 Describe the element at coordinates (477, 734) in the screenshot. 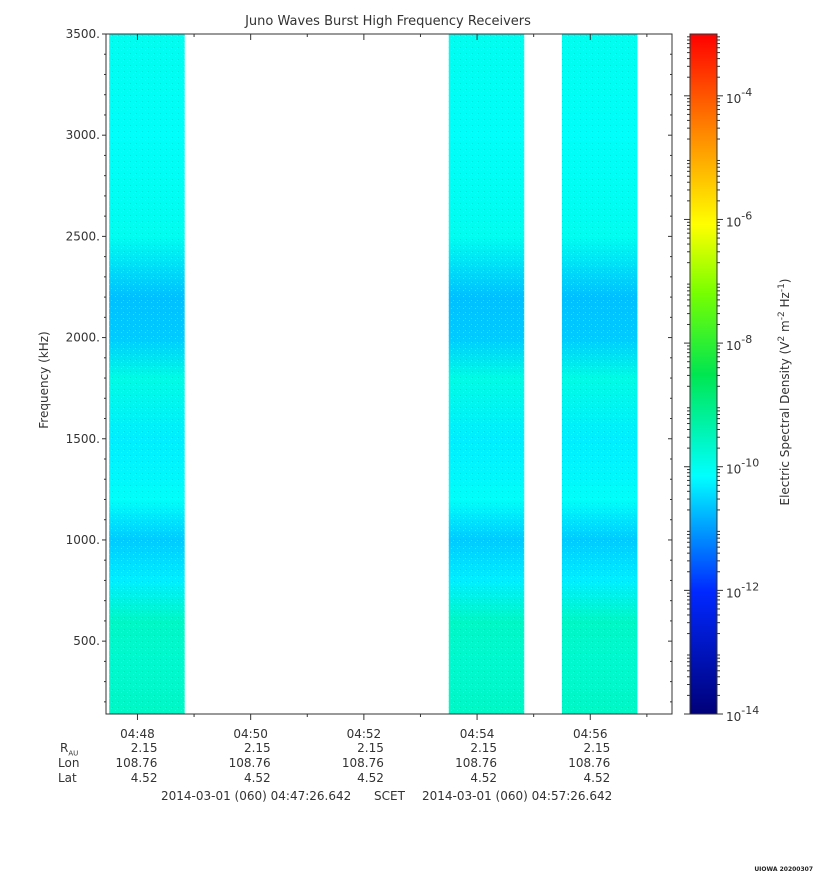

I see `x-tick-label: 04:54` at that location.